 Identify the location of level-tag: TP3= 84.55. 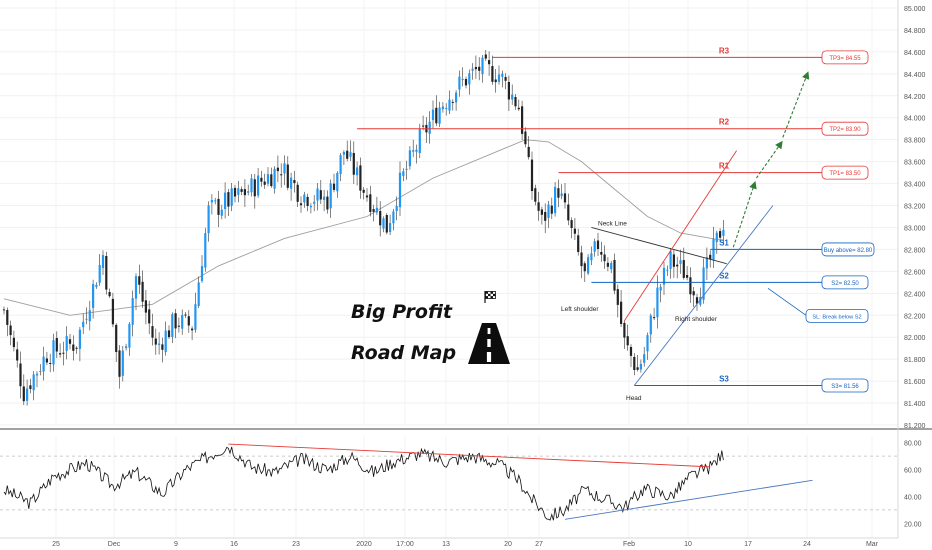
(845, 59).